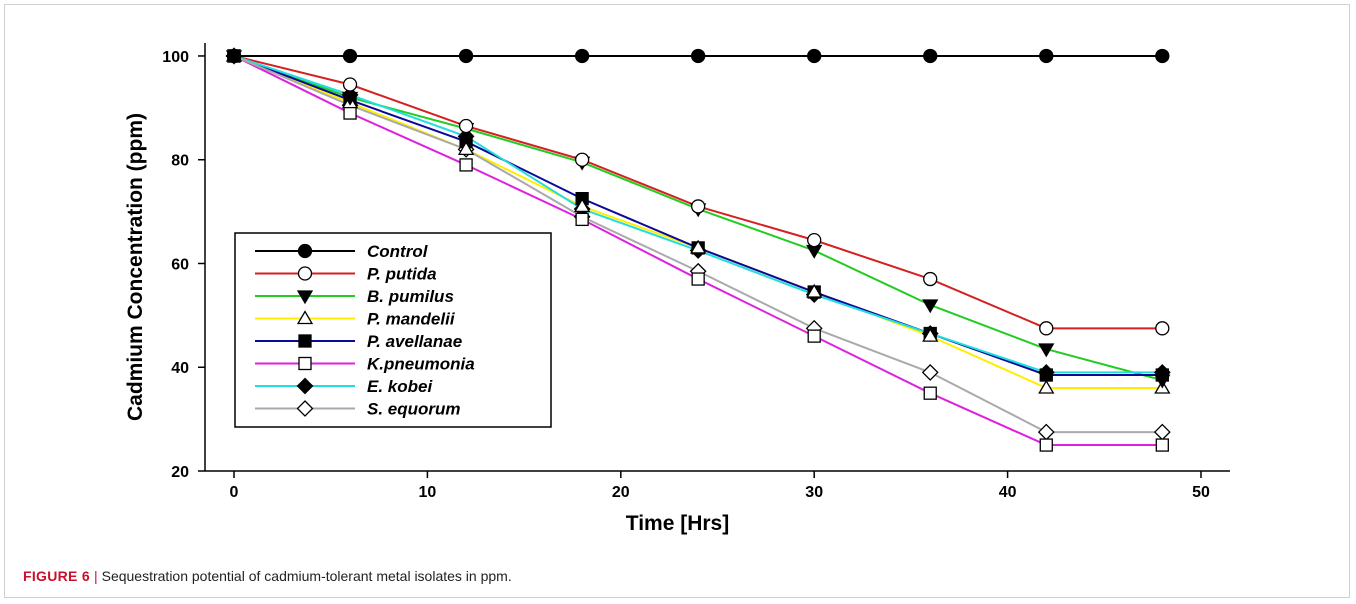 The image size is (1356, 604). What do you see at coordinates (410, 296) in the screenshot?
I see `legend-label: B. pumilus` at bounding box center [410, 296].